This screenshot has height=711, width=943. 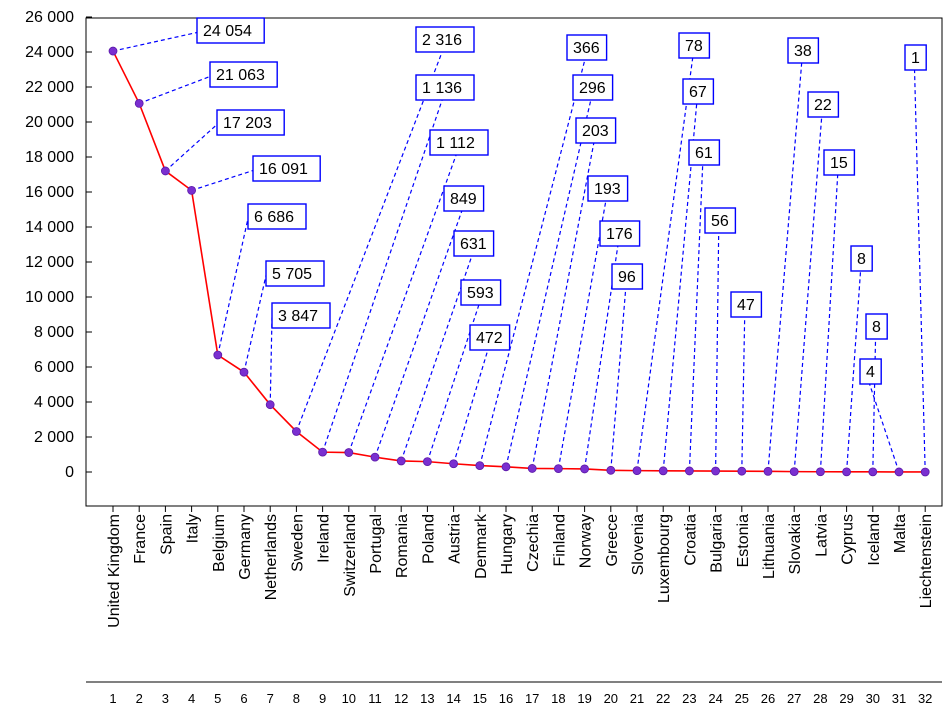 What do you see at coordinates (427, 698) in the screenshot?
I see `index-label: 13` at bounding box center [427, 698].